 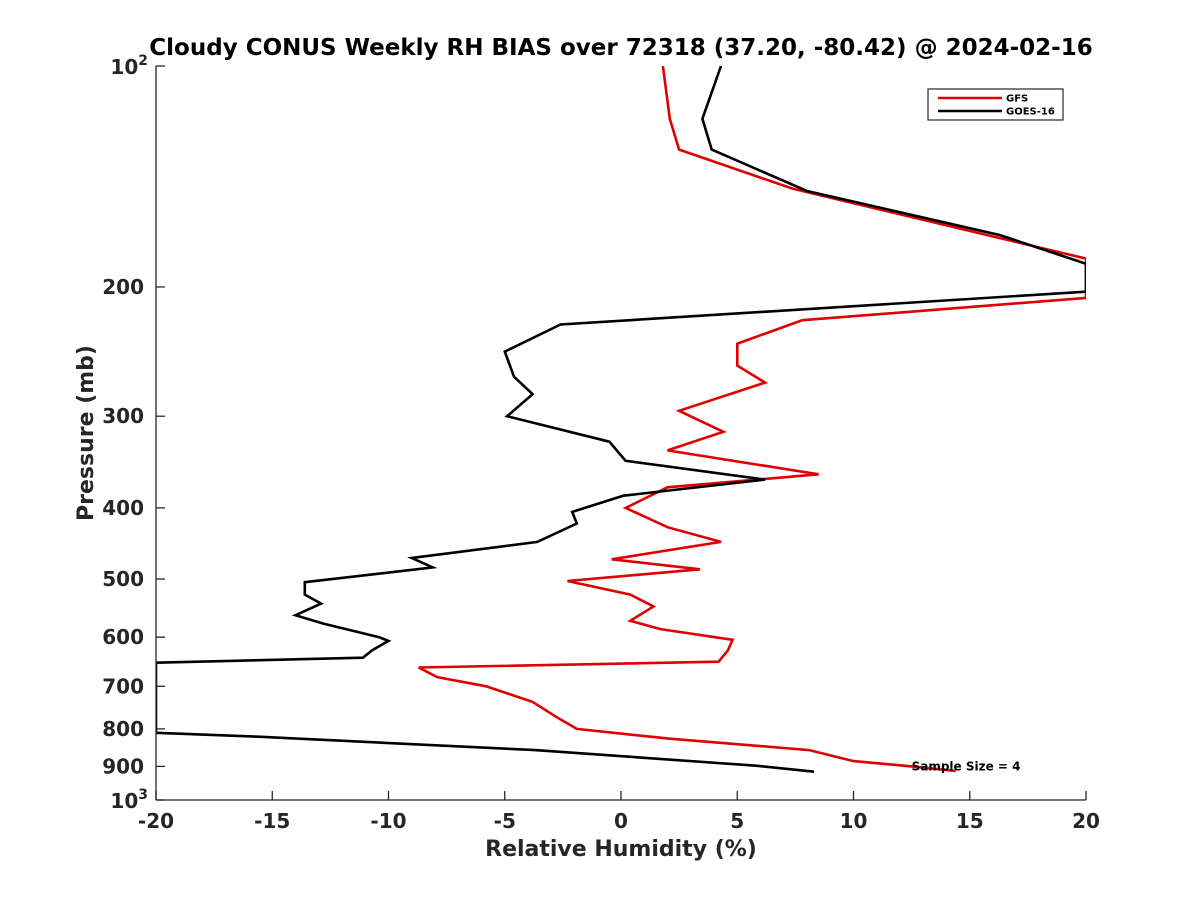 What do you see at coordinates (123, 637) in the screenshot?
I see `y-tick-label: 600` at bounding box center [123, 637].